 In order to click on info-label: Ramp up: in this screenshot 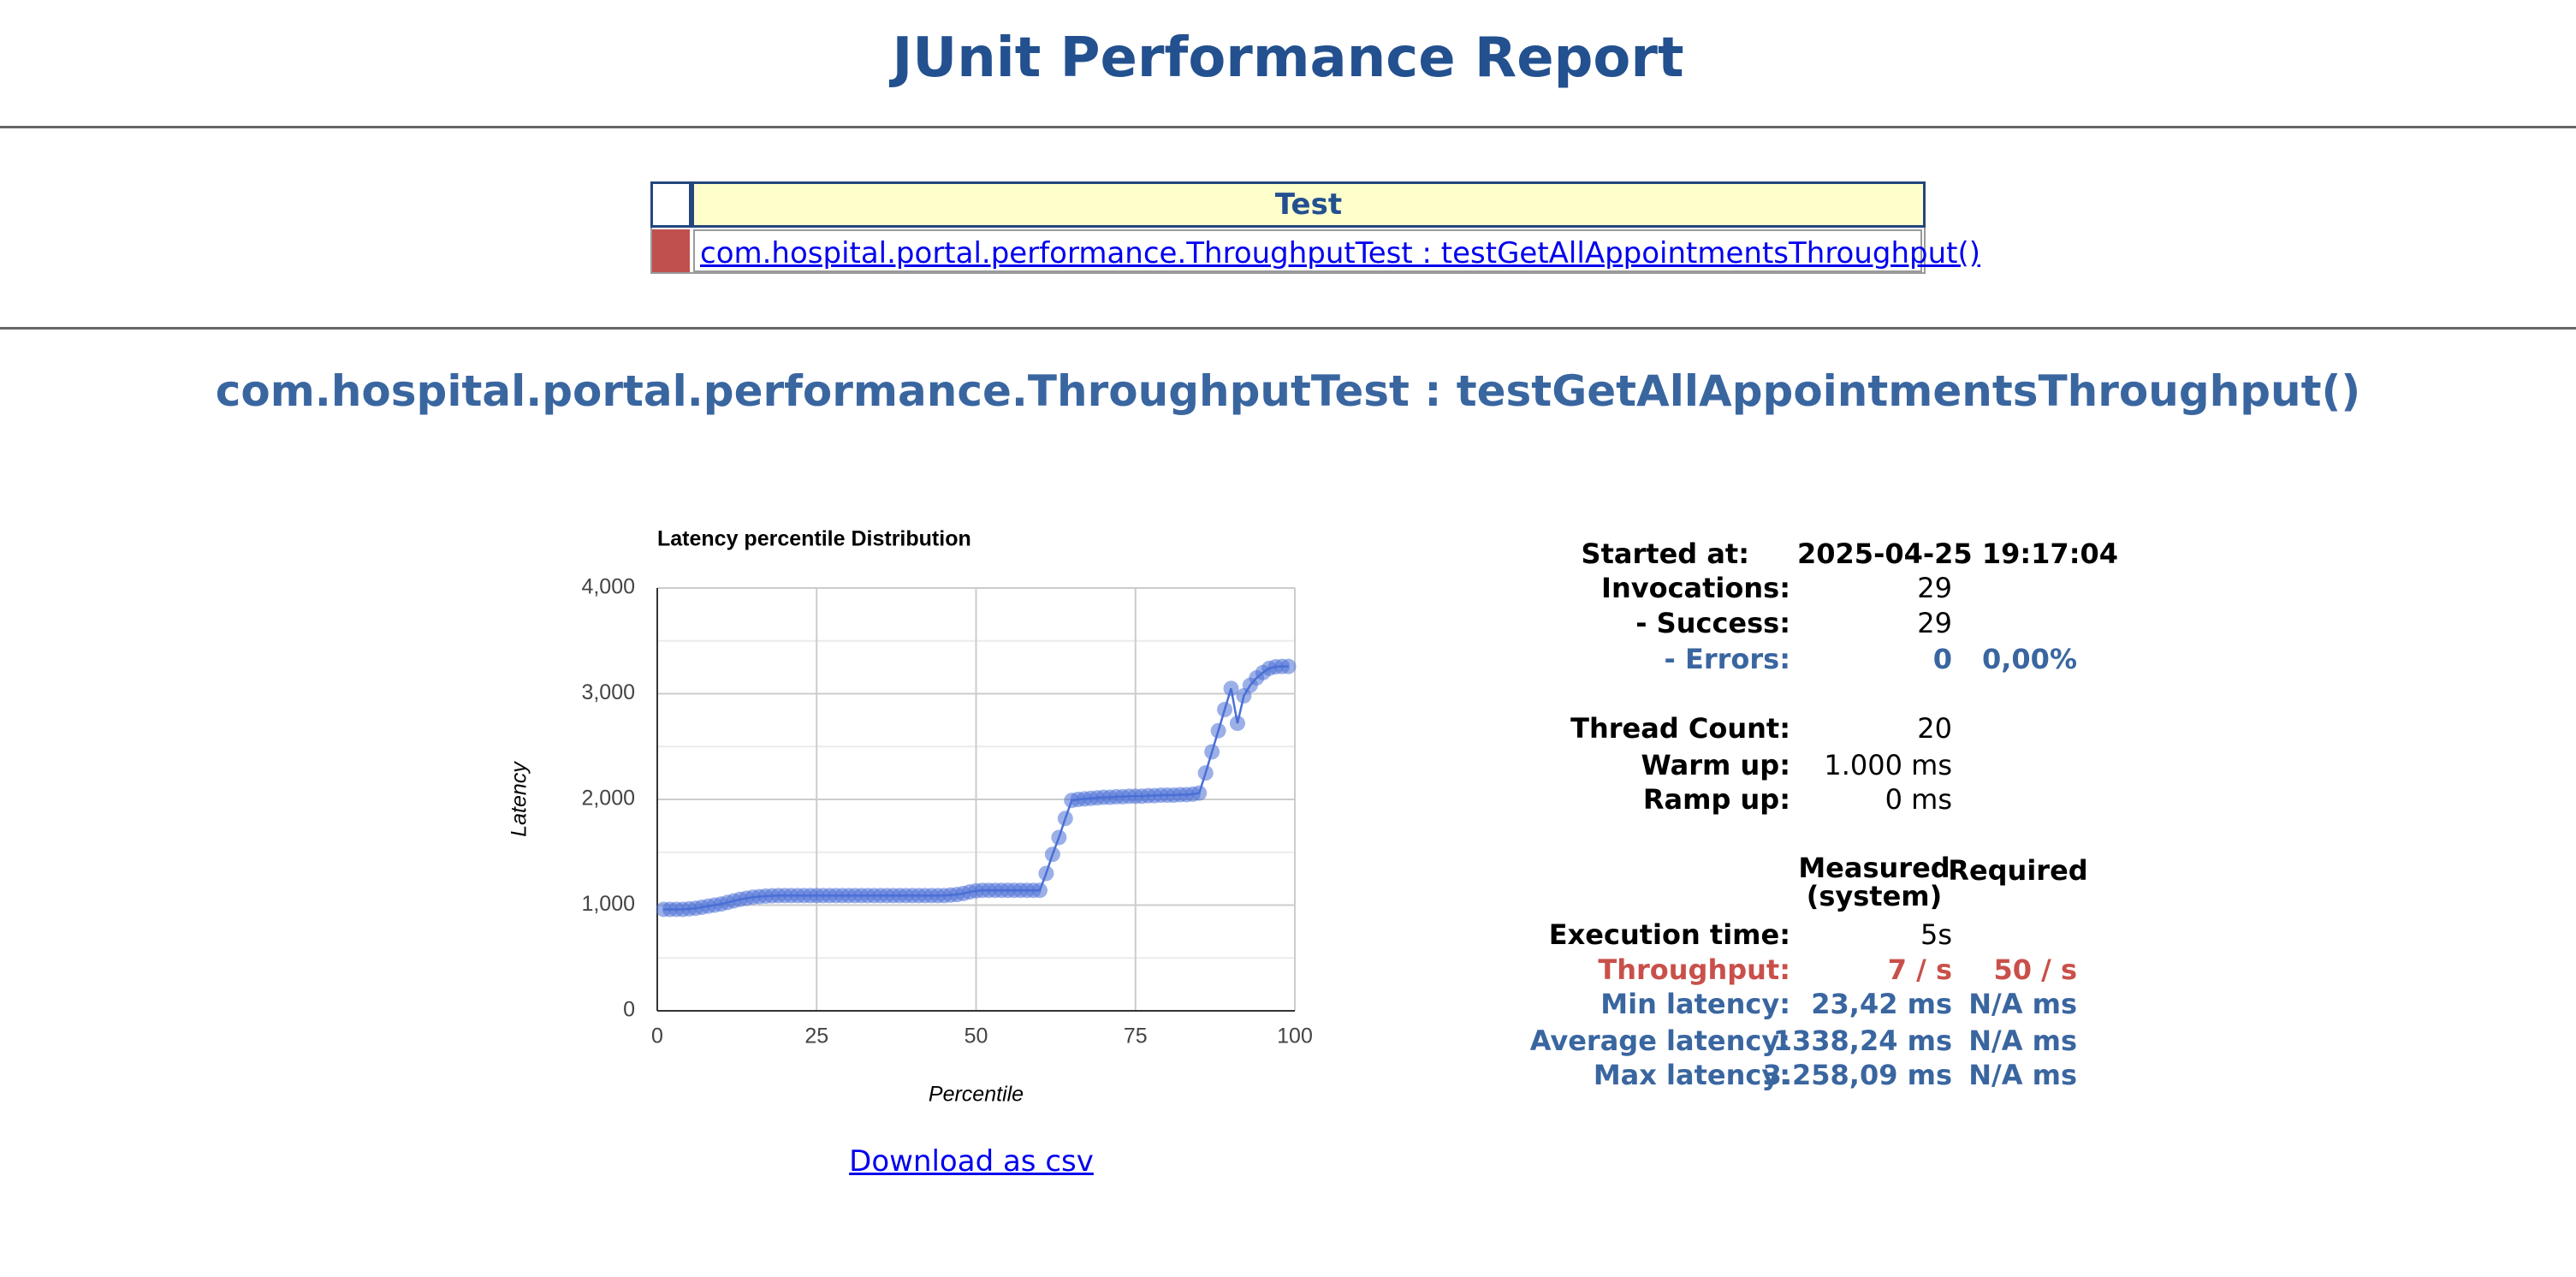, I will do `click(1716, 799)`.